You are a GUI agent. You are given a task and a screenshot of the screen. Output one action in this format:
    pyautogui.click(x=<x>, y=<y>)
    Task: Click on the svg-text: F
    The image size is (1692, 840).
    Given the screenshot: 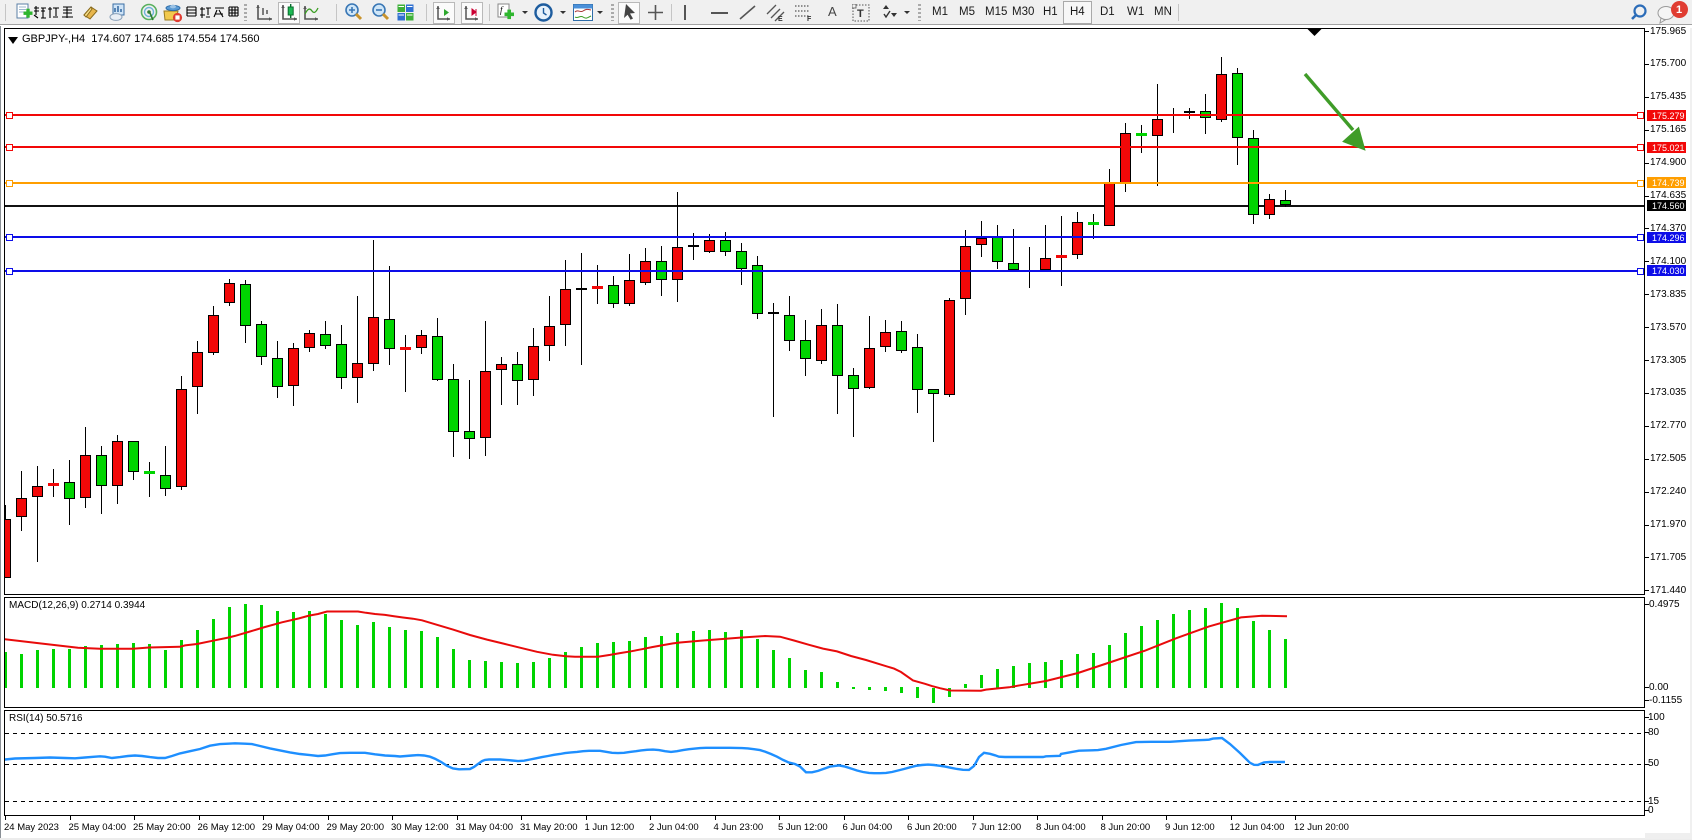 What is the action you would take?
    pyautogui.click(x=809, y=19)
    